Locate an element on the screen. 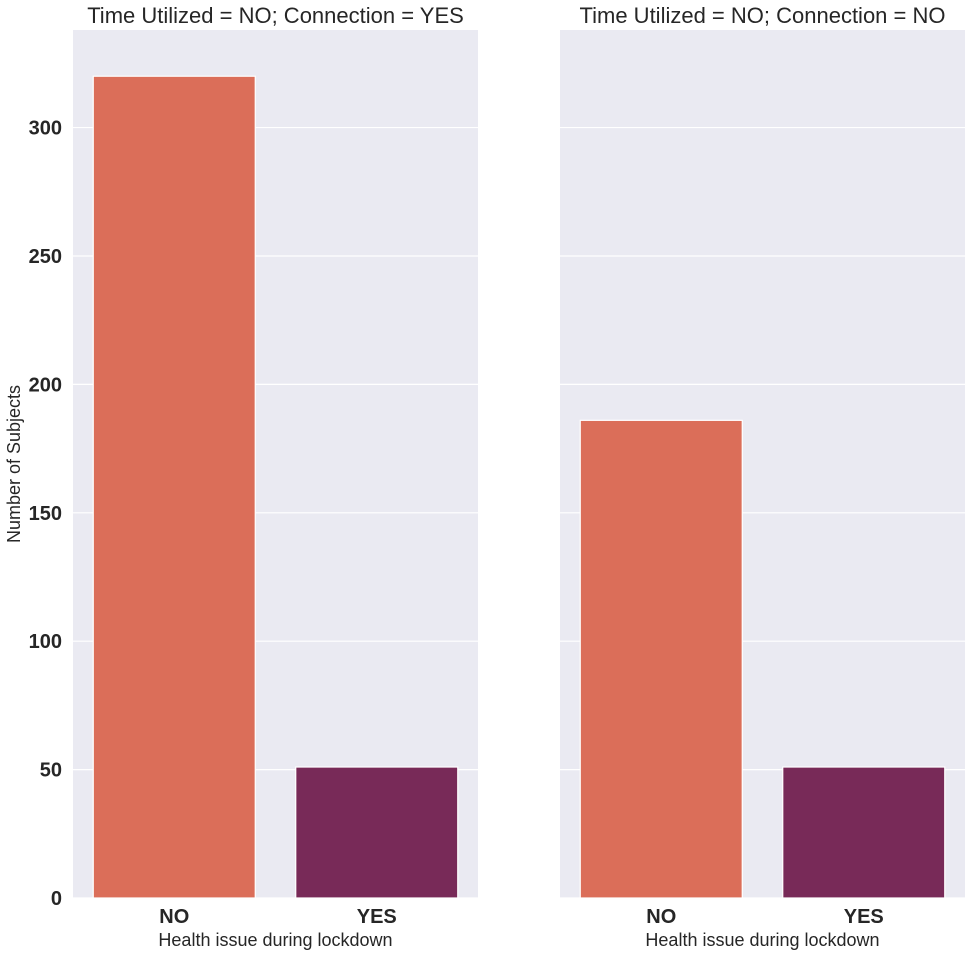 The height and width of the screenshot is (961, 971). ytick-label-100: 100 is located at coordinates (45, 642).